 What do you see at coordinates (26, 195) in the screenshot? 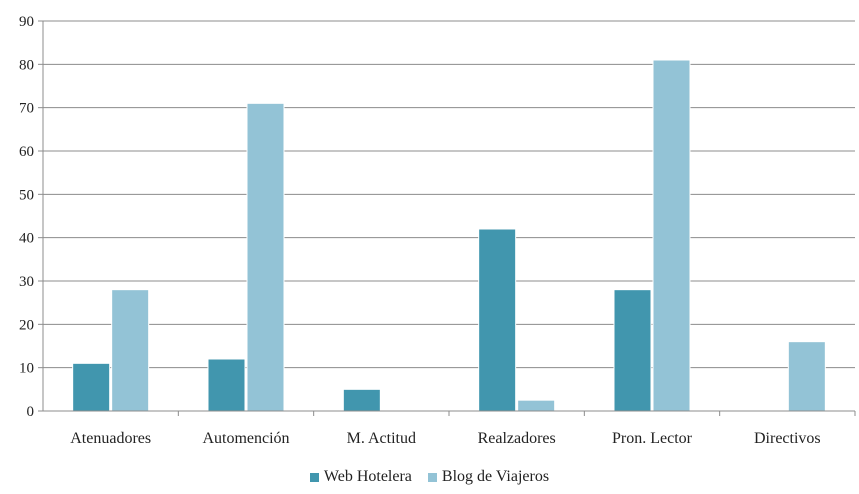
I see `y-tick-label: 50` at bounding box center [26, 195].